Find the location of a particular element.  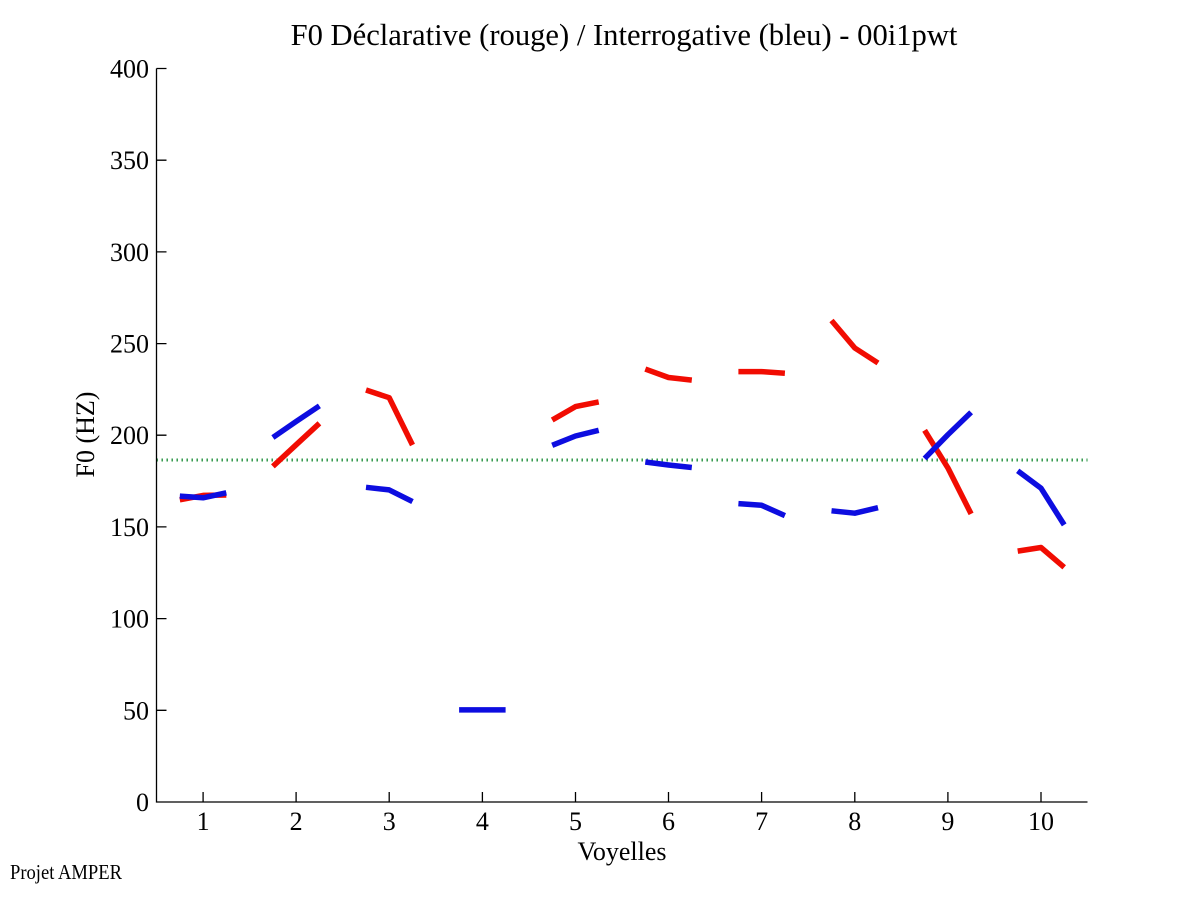

svg-text: 6 is located at coordinates (668, 821).